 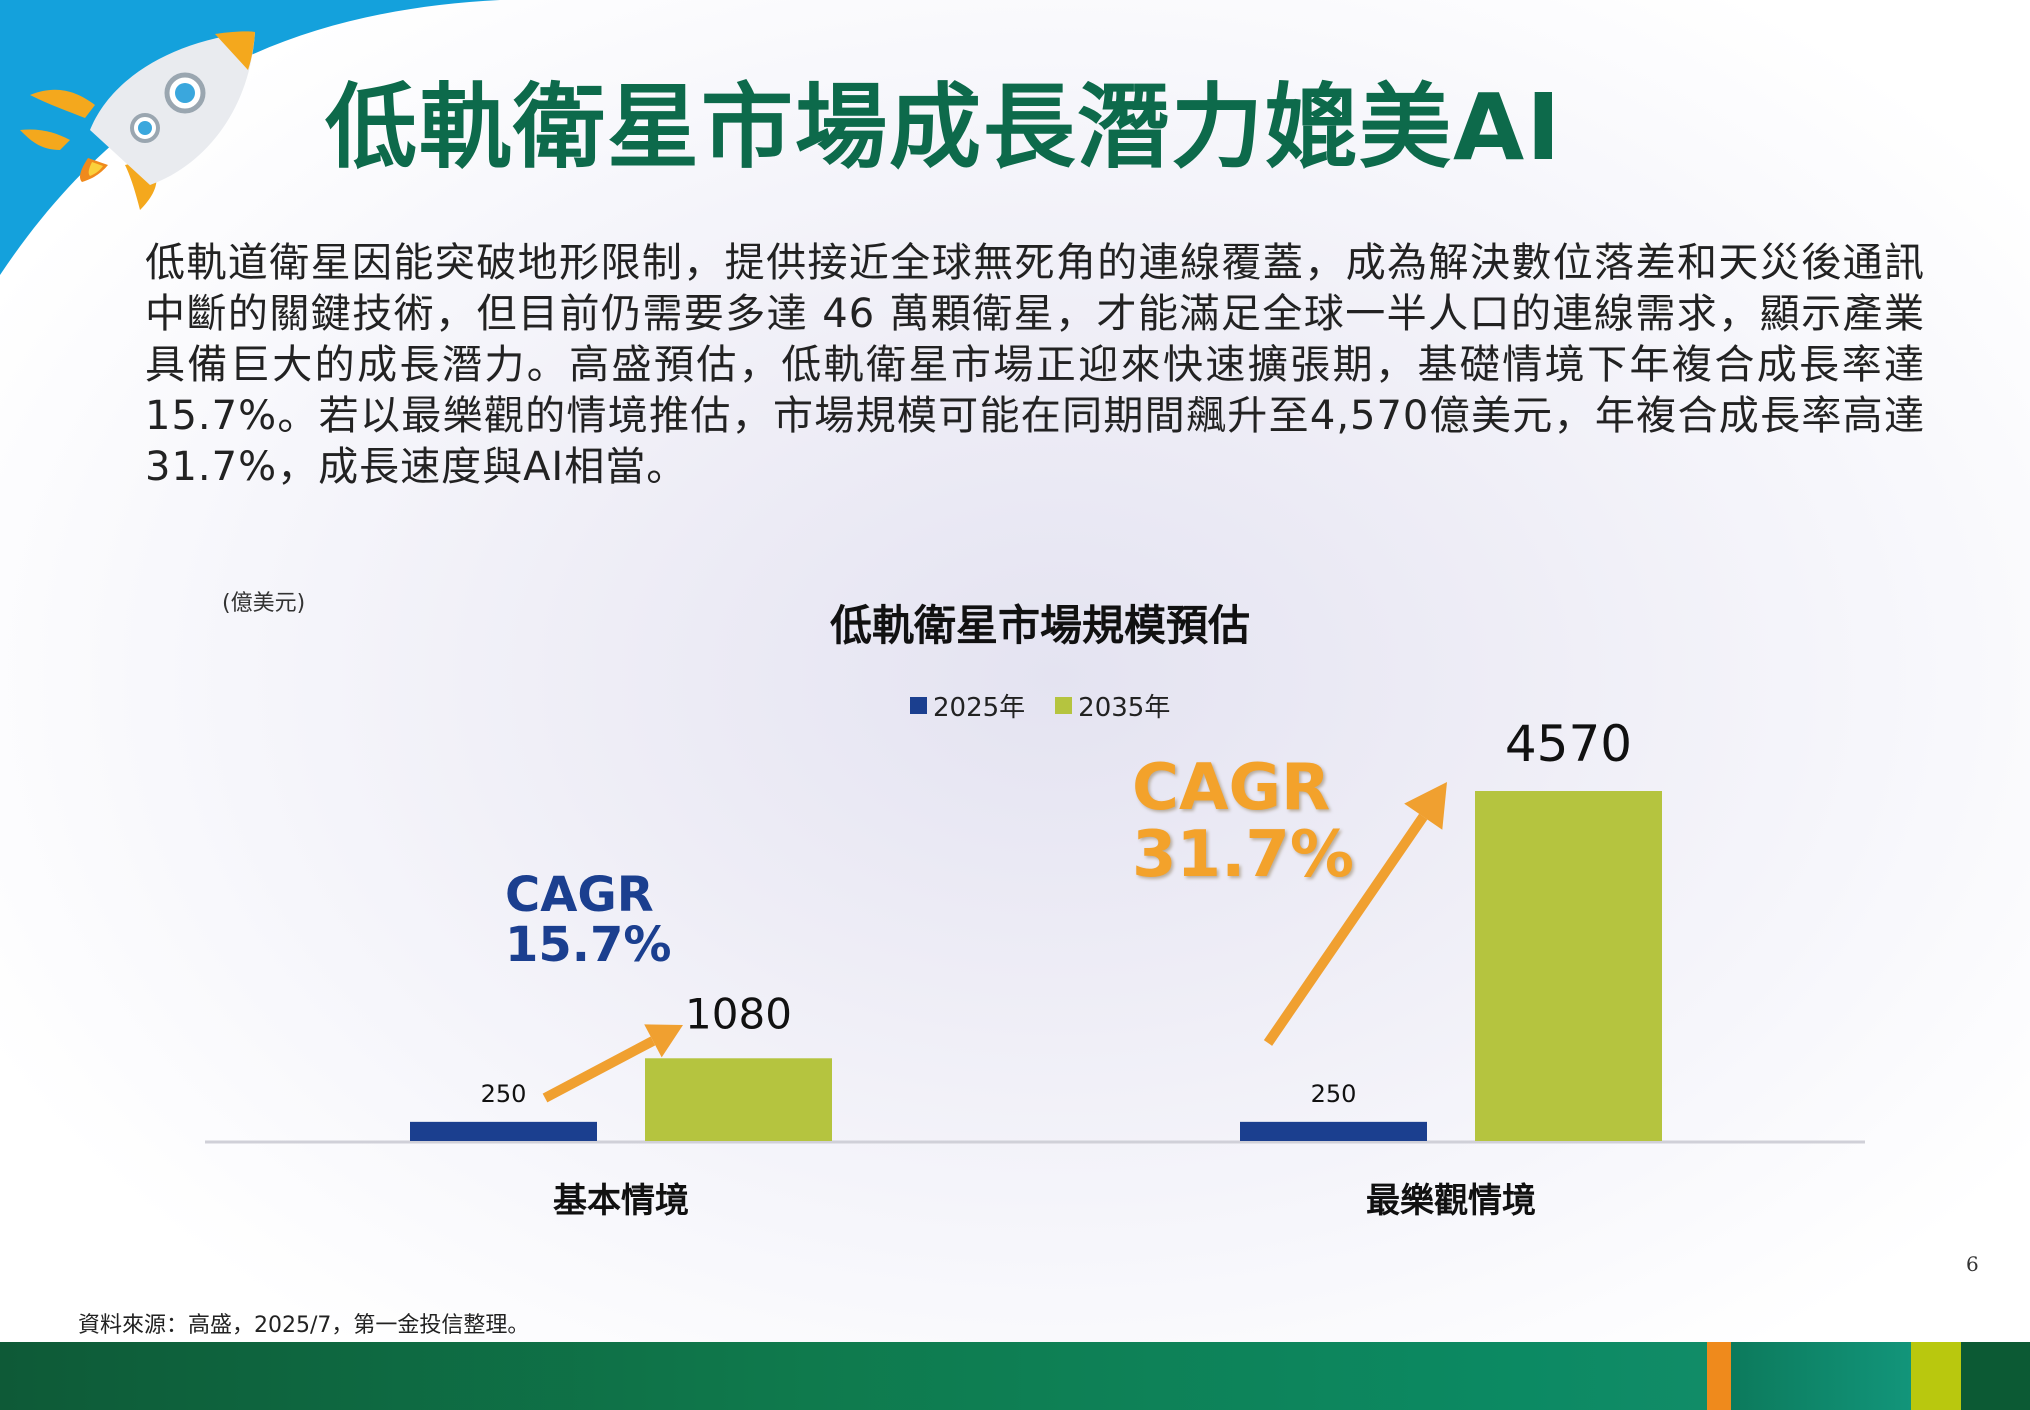 What do you see at coordinates (1425, 806) in the screenshot?
I see `arrow-optimistic-head` at bounding box center [1425, 806].